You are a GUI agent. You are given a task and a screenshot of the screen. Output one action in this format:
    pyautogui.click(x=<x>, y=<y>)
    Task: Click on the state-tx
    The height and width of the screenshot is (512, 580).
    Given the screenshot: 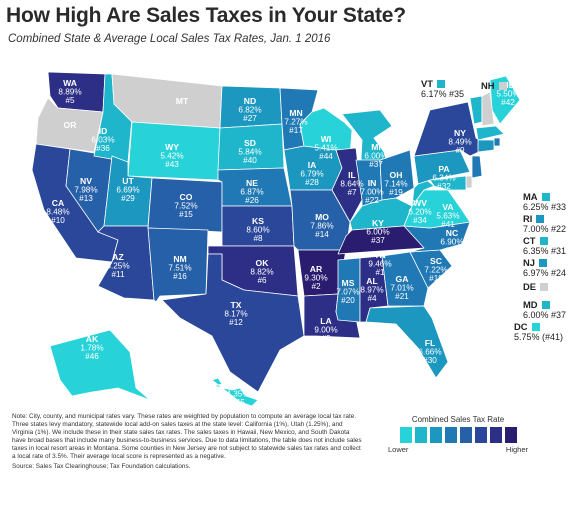 What is the action you would take?
    pyautogui.click(x=233, y=323)
    